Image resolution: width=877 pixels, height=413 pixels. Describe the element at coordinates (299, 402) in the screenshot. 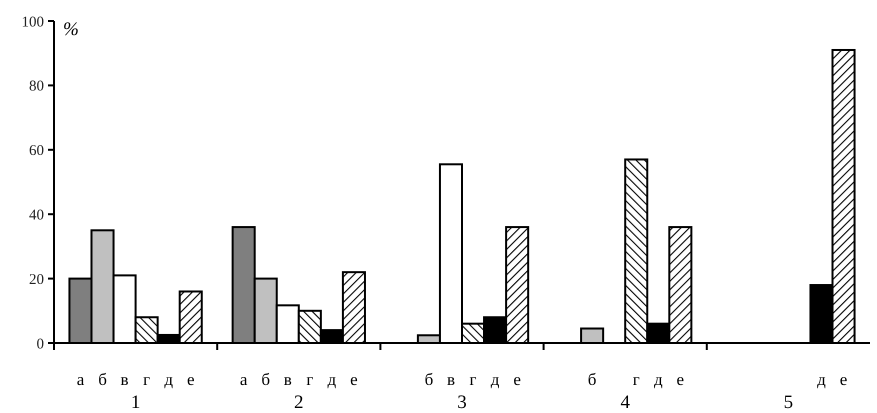

I see `x-tick-label: 2` at that location.